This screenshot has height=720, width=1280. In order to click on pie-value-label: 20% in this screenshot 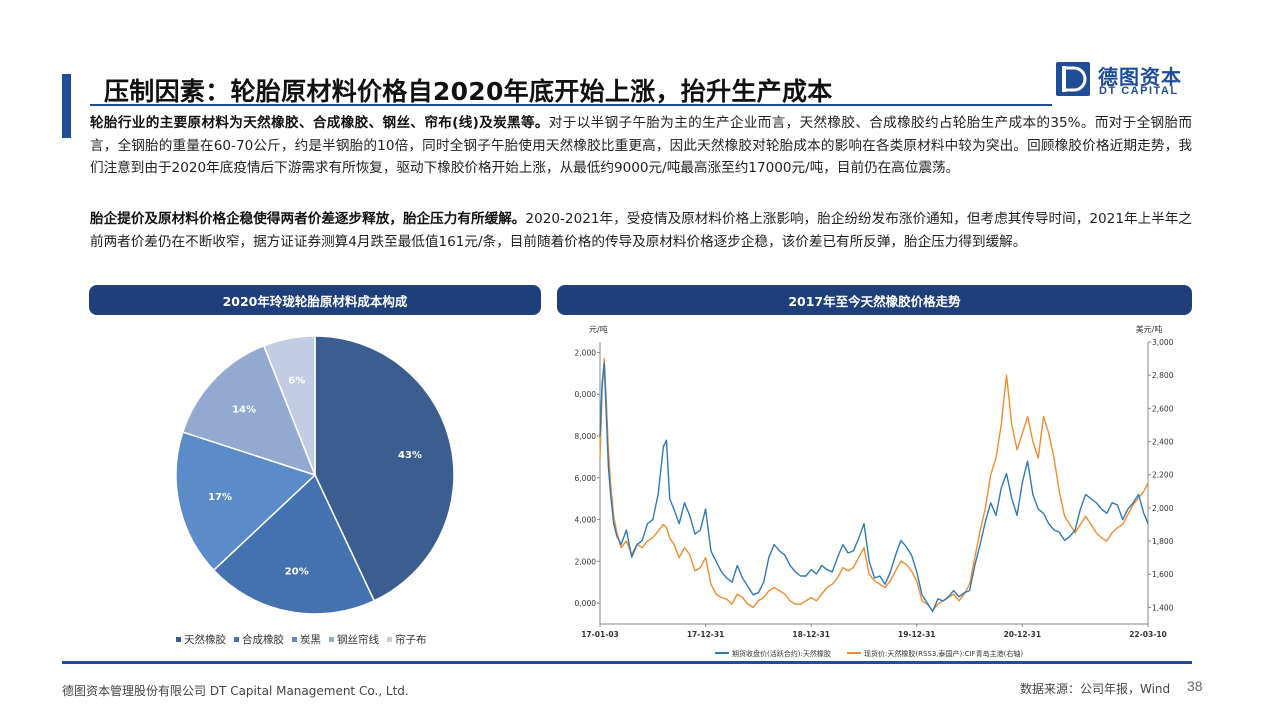, I will do `click(297, 572)`.